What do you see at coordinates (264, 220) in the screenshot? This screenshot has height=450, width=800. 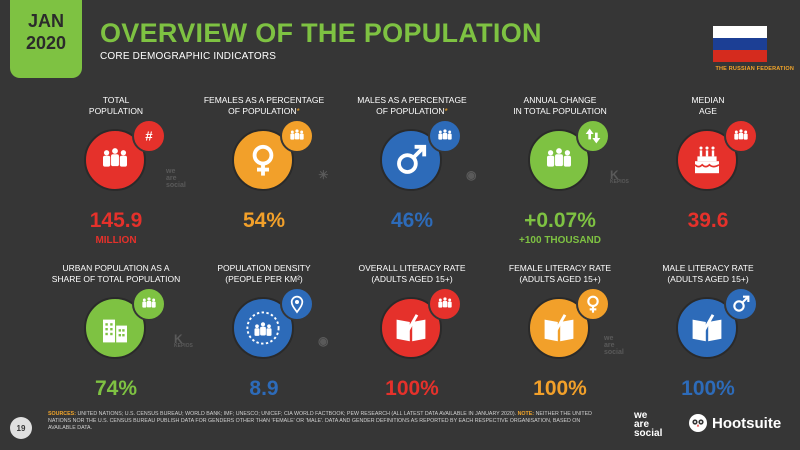 I see `stat-value: 54%` at bounding box center [264, 220].